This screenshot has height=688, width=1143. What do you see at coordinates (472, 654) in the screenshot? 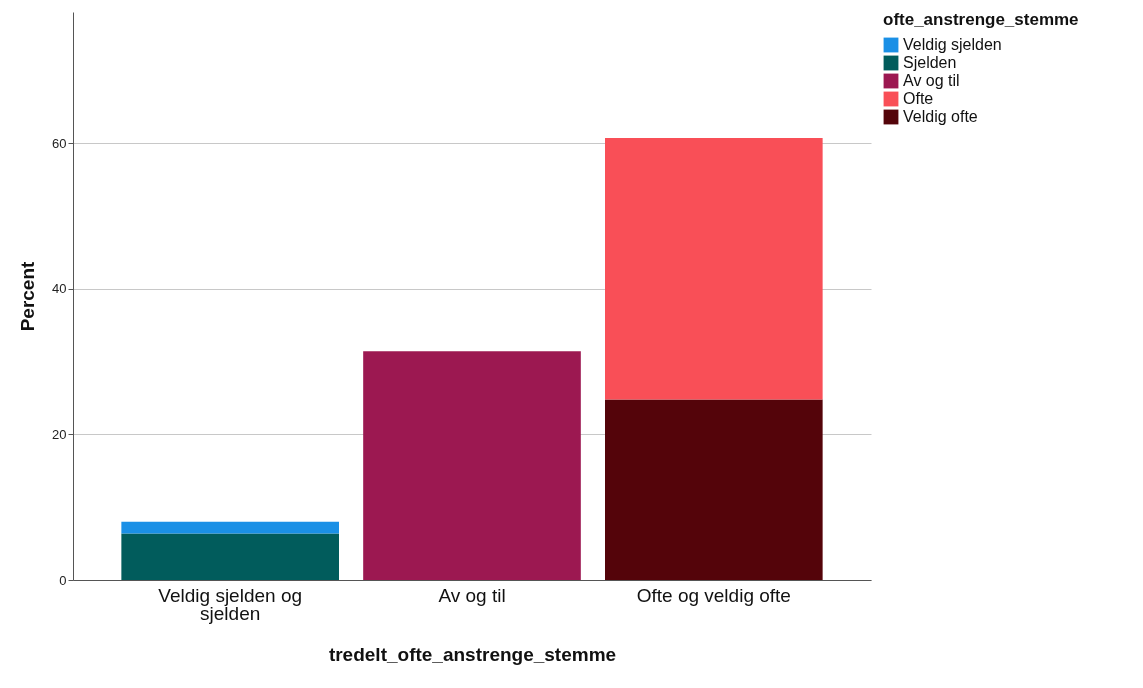
I see `x-axis-title: tredelt_ofte_anstrenge_stemme` at bounding box center [472, 654].